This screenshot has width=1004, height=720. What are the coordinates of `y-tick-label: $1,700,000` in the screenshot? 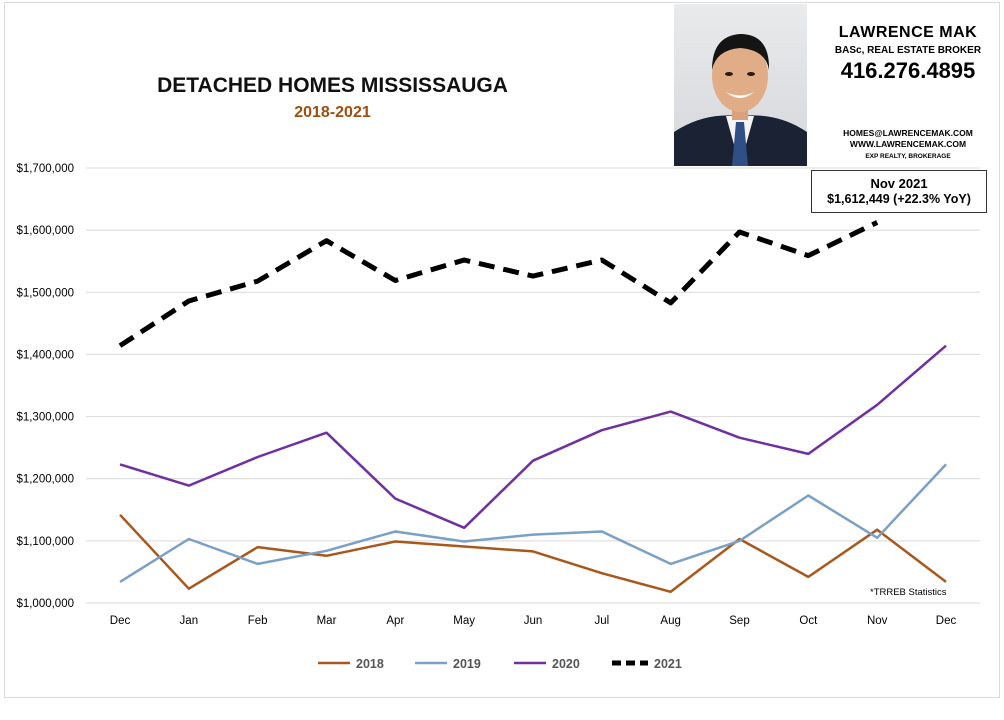 It's located at (45, 169).